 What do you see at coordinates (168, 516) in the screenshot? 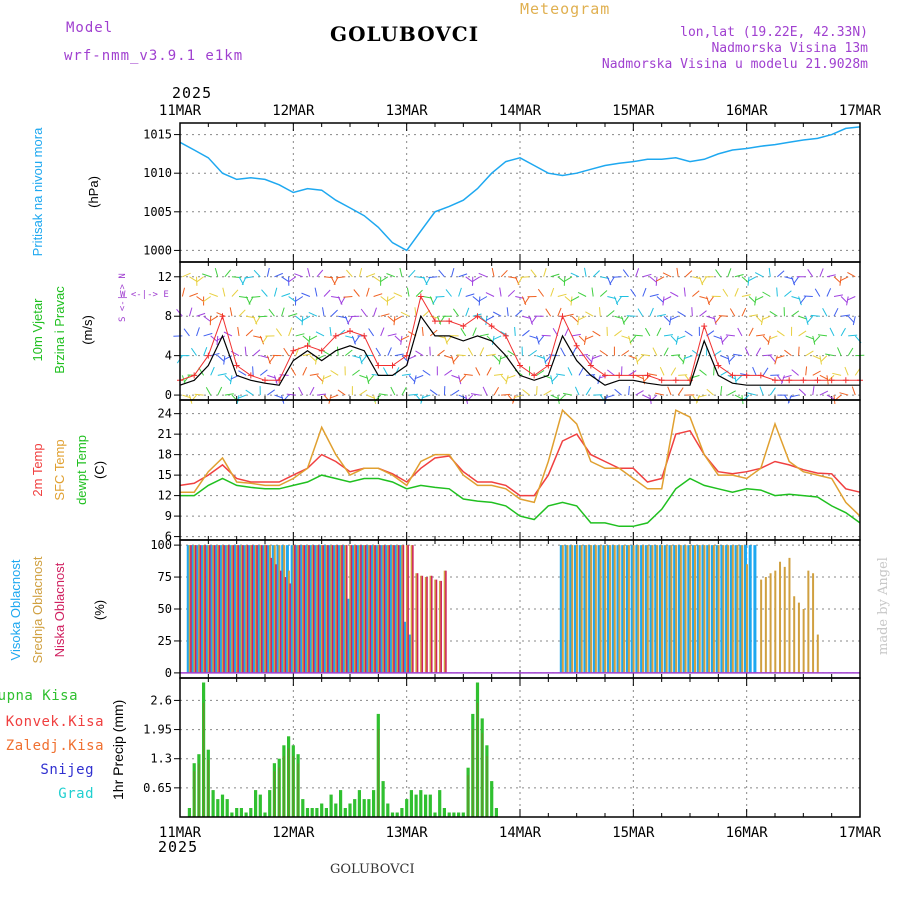
I see `ytick-label: 9` at bounding box center [168, 516].